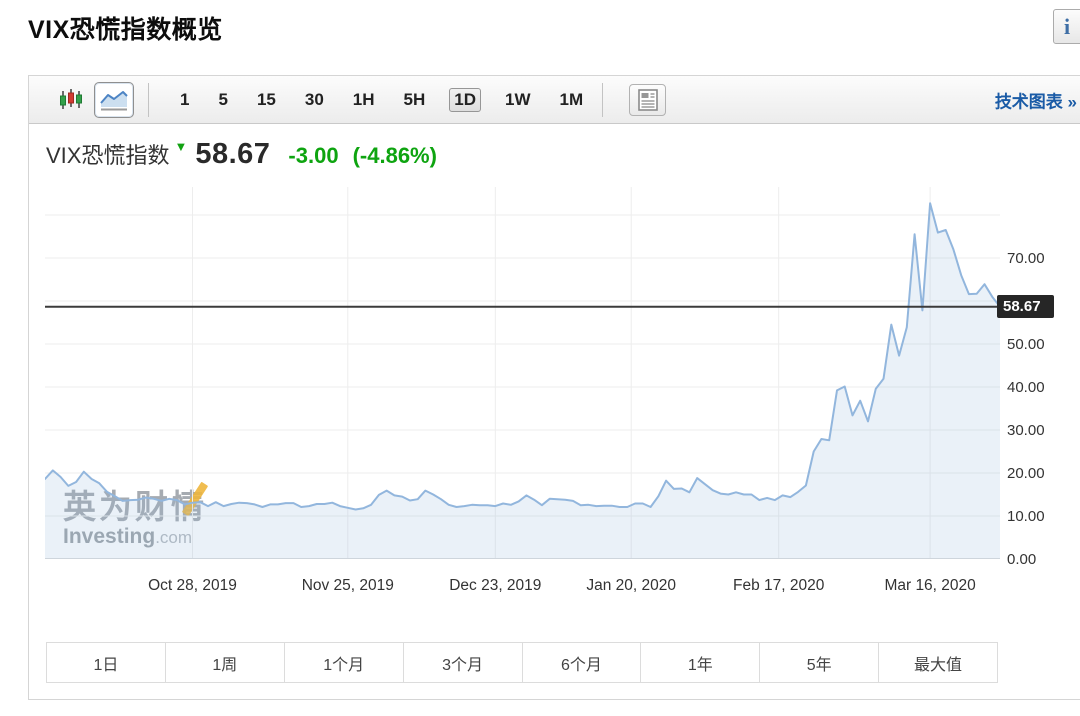 The image size is (1080, 716). Describe the element at coordinates (394, 155) in the screenshot. I see `price-change-percent: (-4.86%)` at that location.